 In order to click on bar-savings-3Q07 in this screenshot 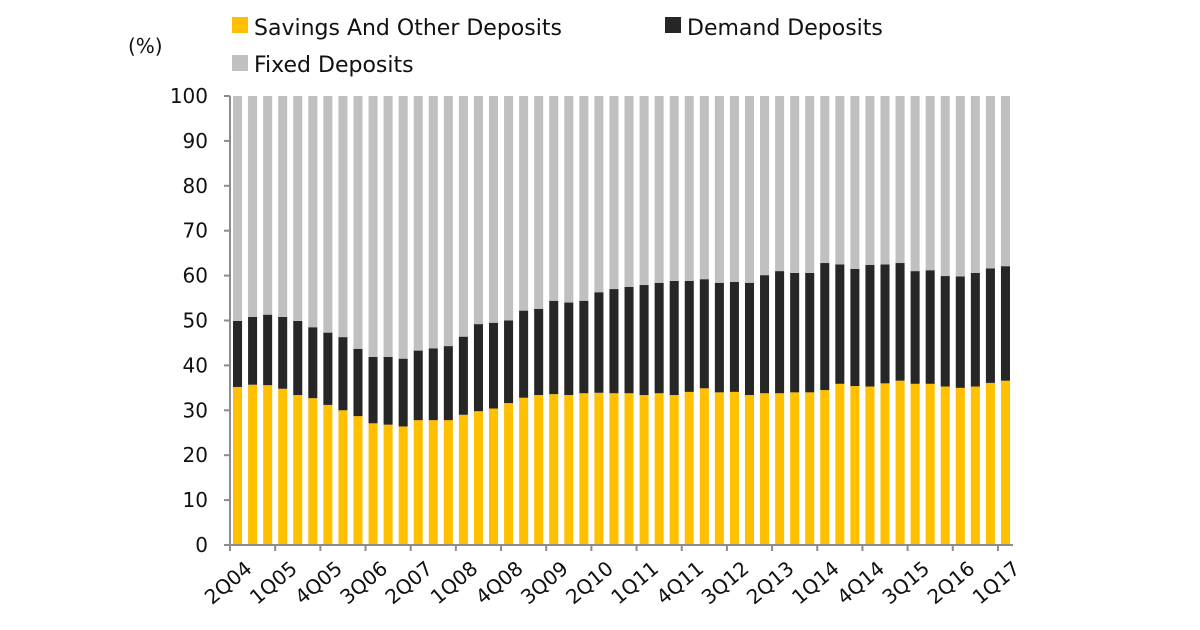, I will do `click(433, 482)`.